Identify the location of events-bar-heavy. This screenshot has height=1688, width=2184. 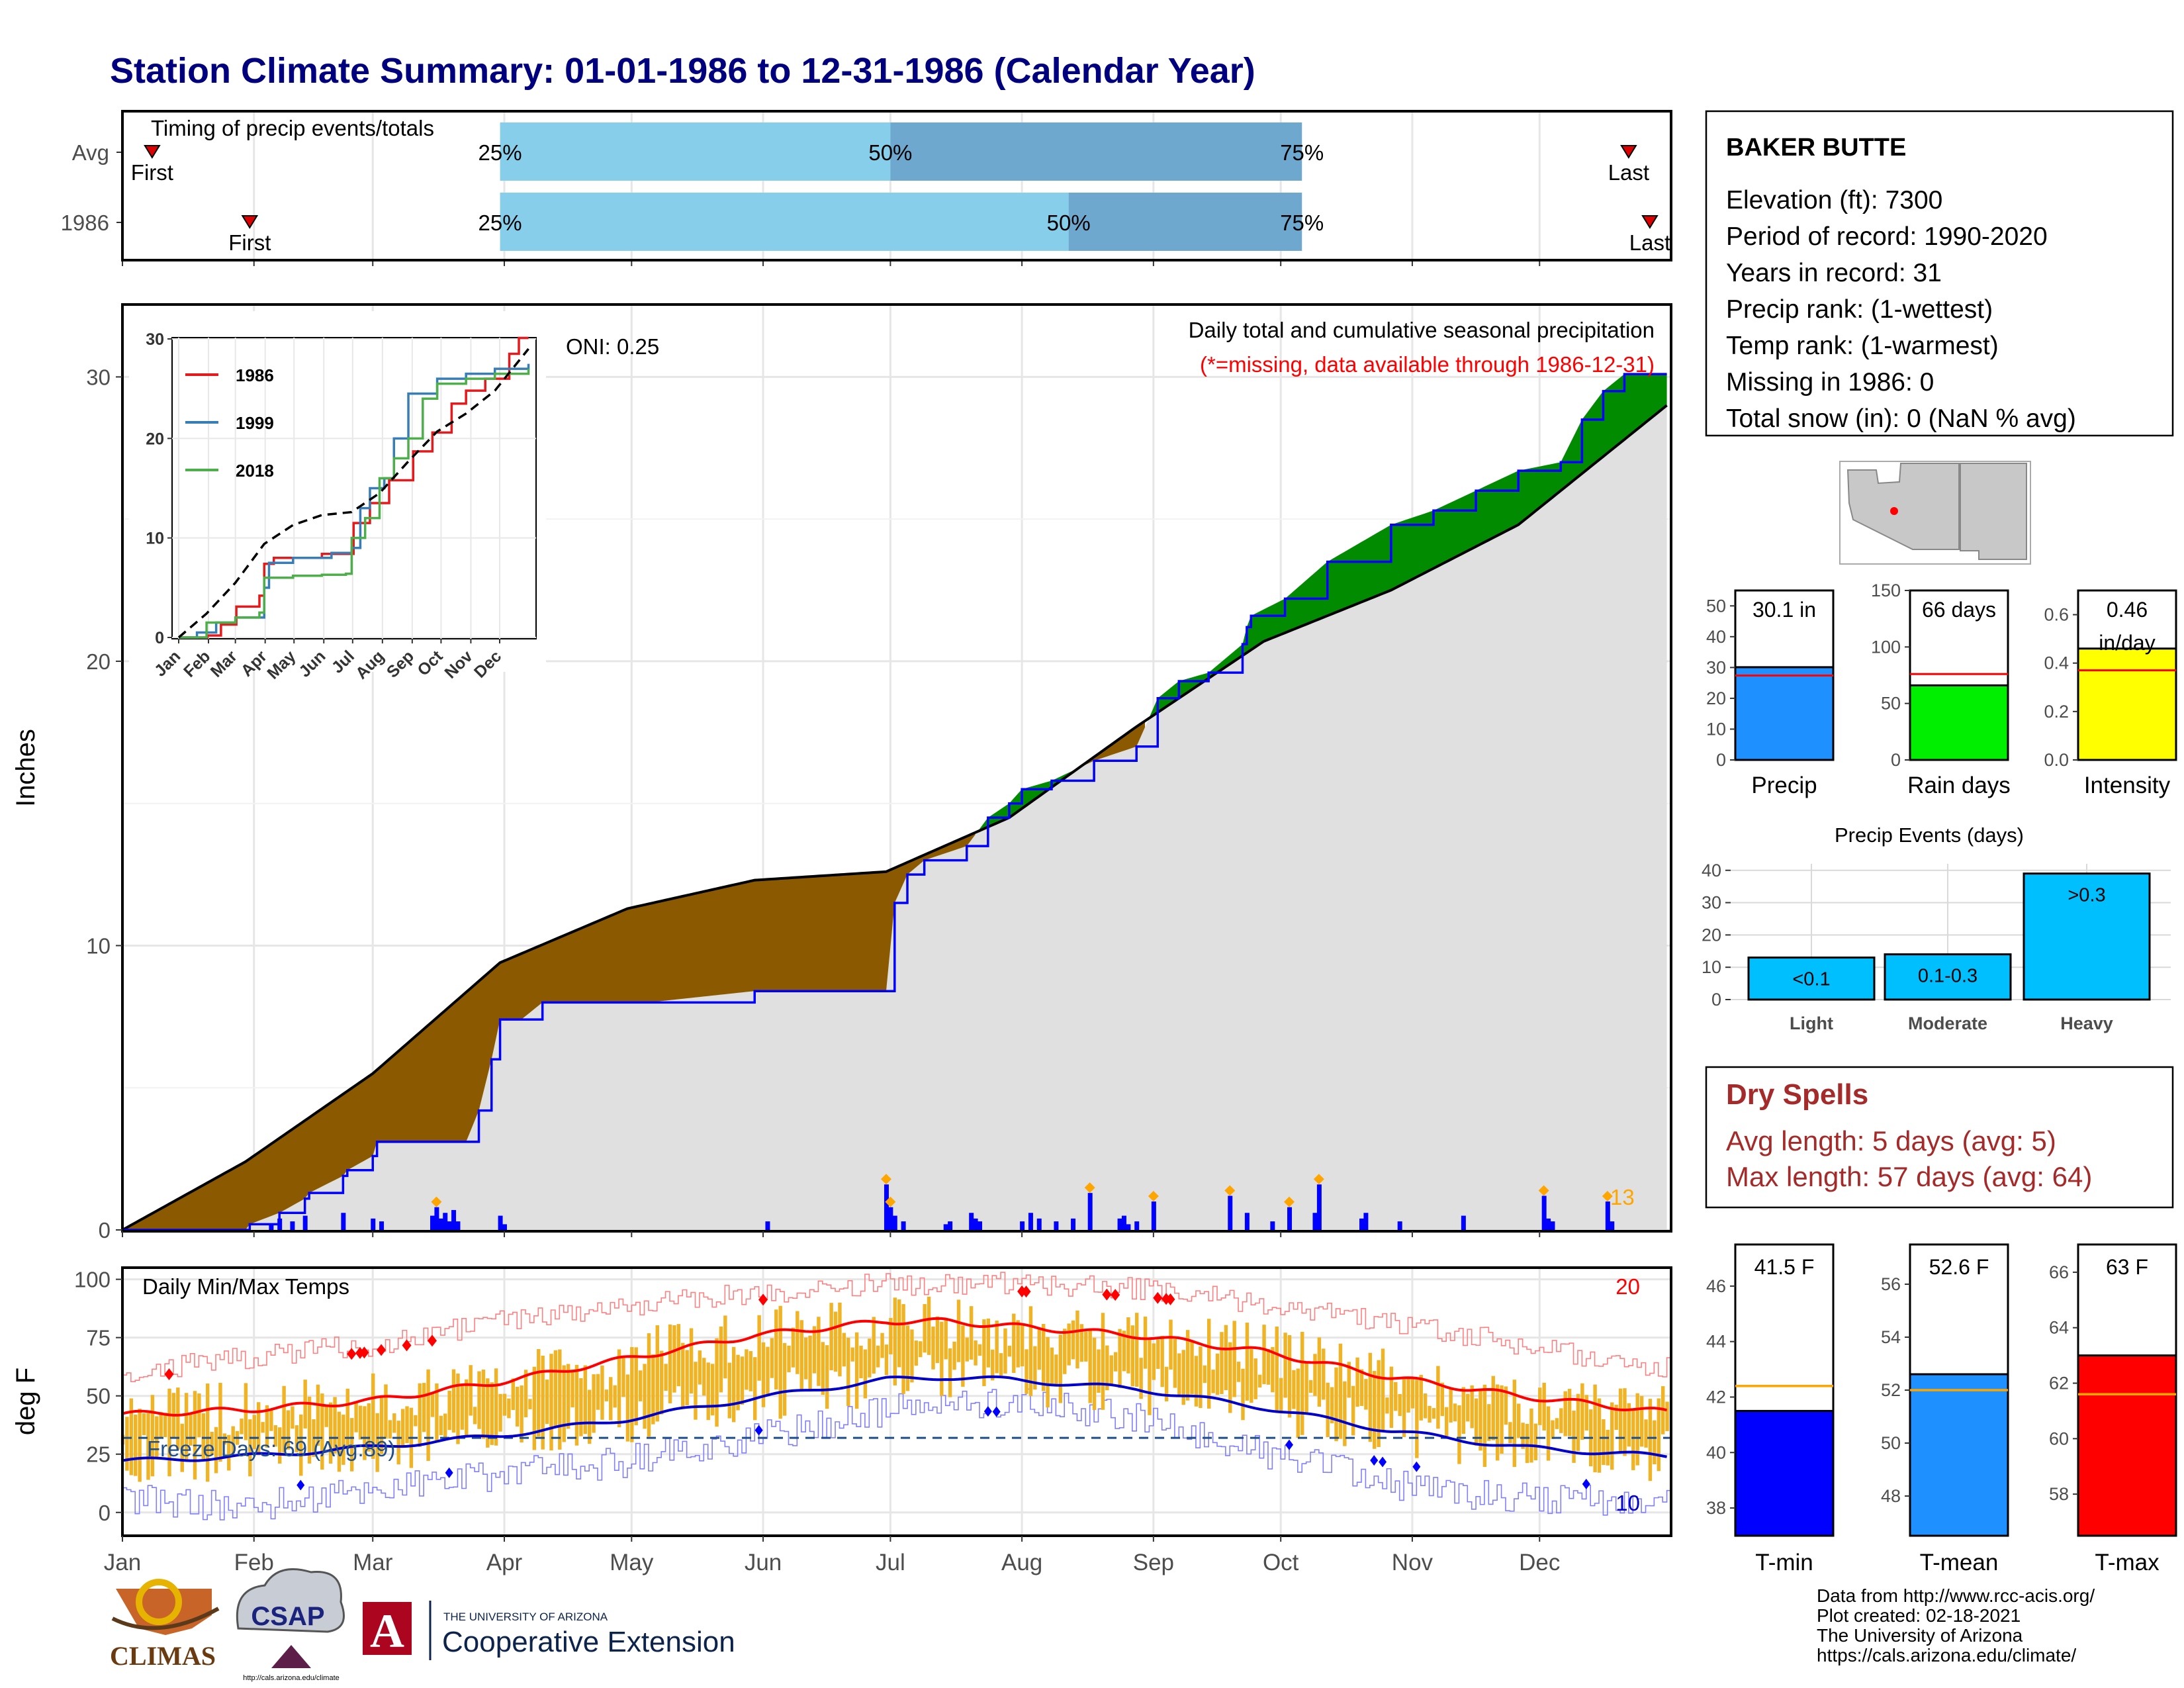
(2087, 936).